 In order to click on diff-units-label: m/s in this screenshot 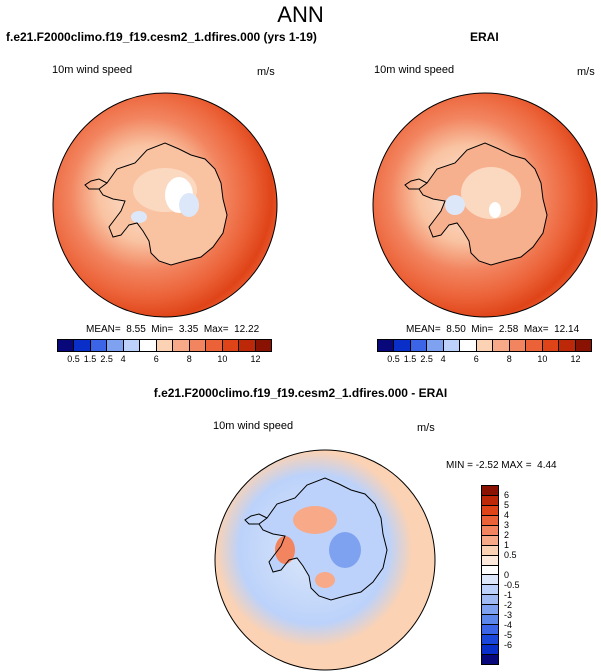, I will do `click(426, 428)`.